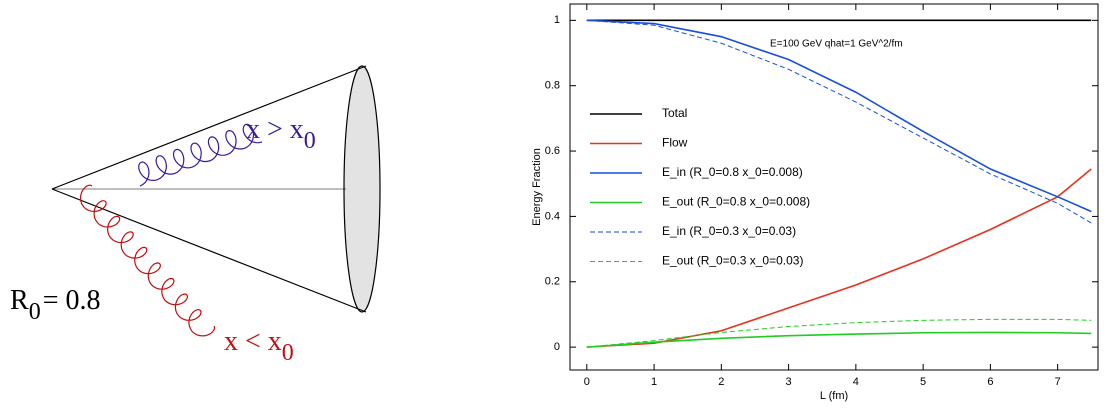 This screenshot has height=410, width=1108. Describe the element at coordinates (836, 44) in the screenshot. I see `annotation: E=100 GeV qhat=1 GeV^2/fm` at that location.